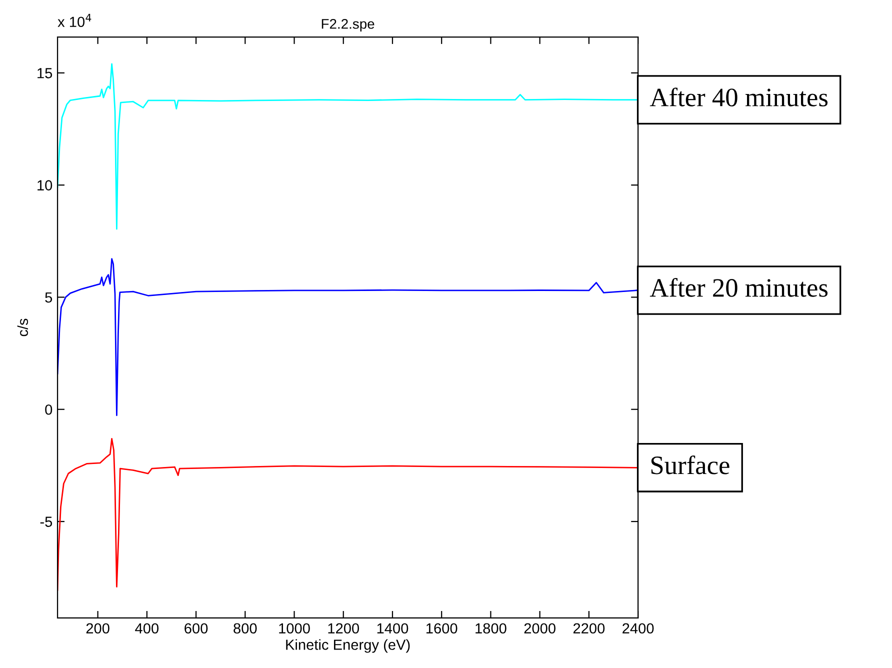 The image size is (892, 668). What do you see at coordinates (442, 628) in the screenshot?
I see `x-tick-label: 1600` at bounding box center [442, 628].